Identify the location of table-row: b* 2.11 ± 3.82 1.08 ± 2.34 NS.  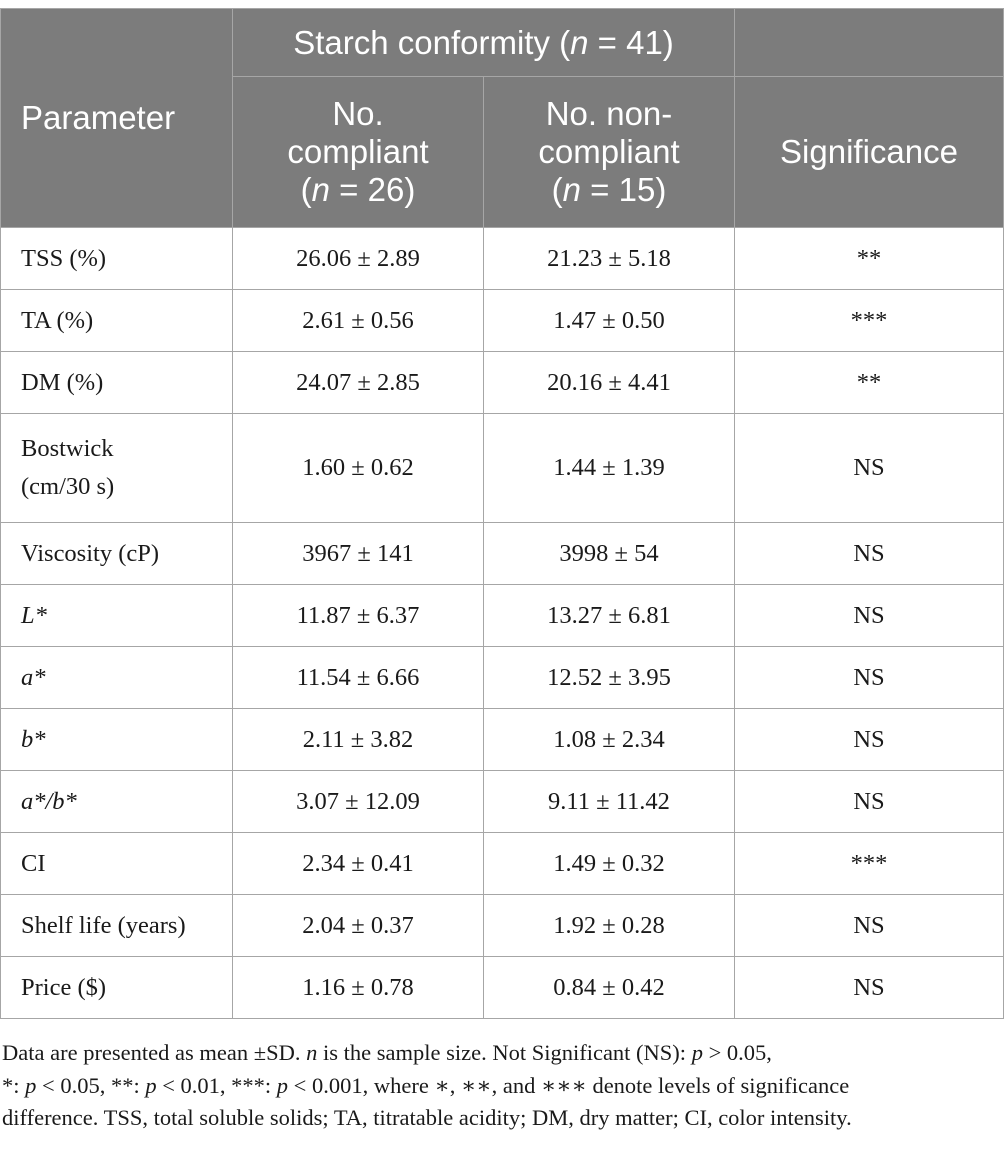
(502, 739).